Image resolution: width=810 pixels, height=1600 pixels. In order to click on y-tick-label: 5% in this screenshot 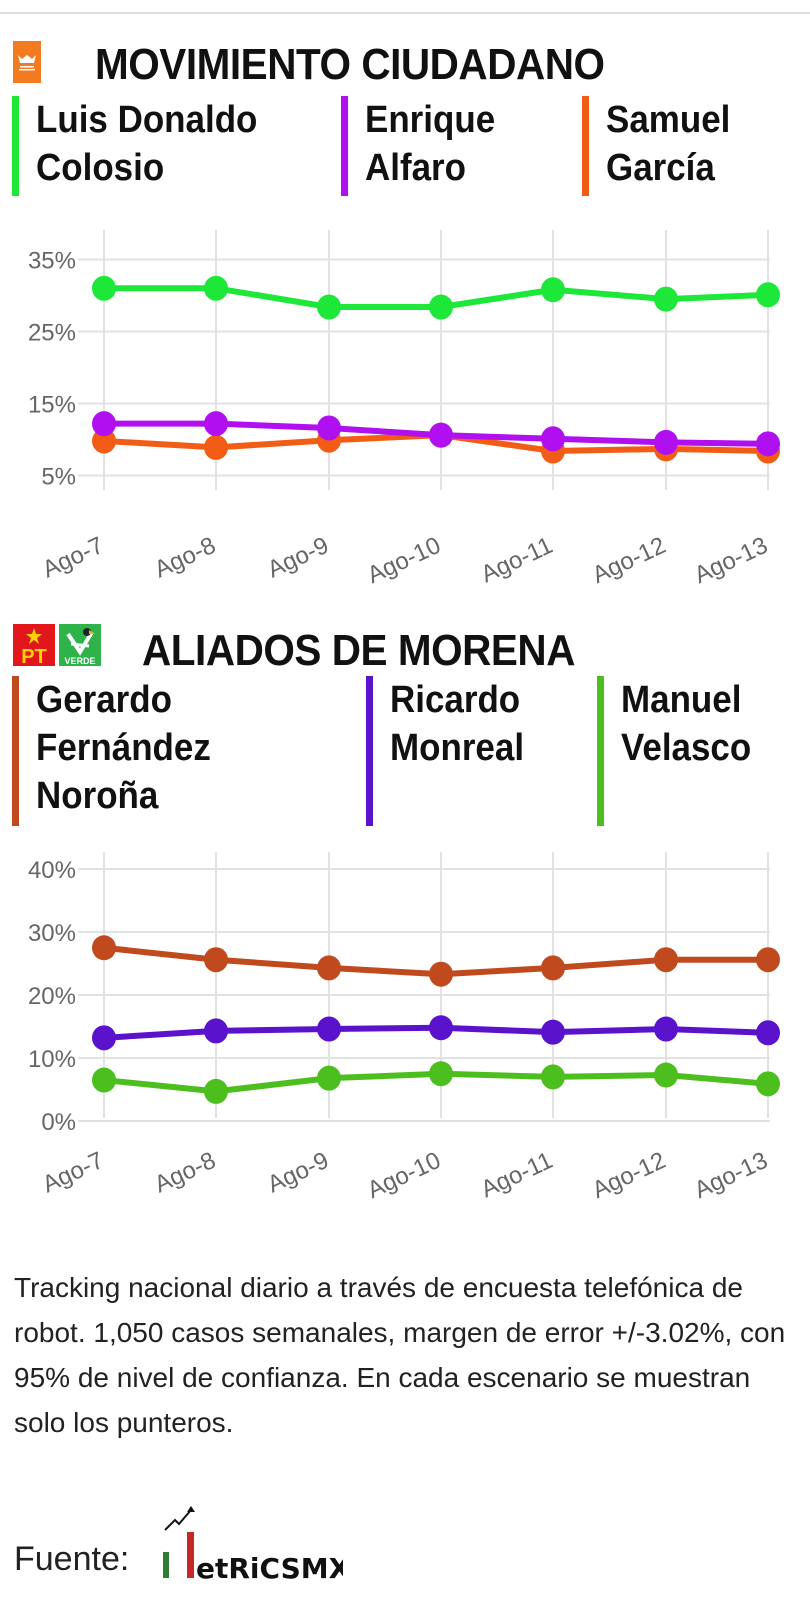, I will do `click(58, 477)`.